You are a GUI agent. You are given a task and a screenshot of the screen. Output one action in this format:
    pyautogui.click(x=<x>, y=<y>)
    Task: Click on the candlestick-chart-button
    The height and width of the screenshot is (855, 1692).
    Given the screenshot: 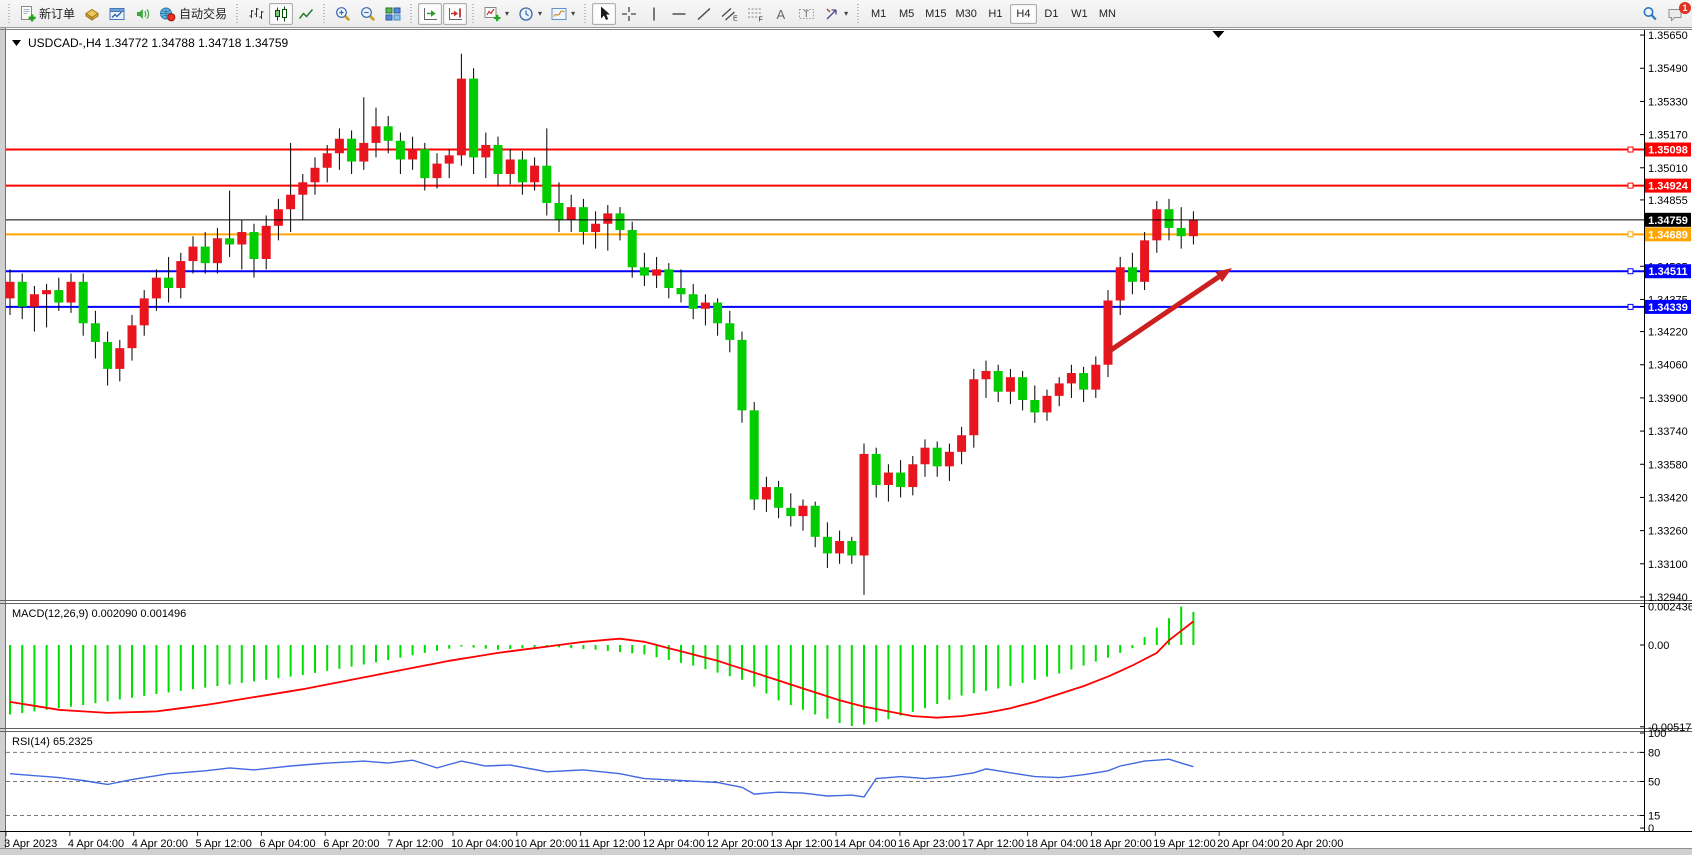 What is the action you would take?
    pyautogui.click(x=281, y=13)
    